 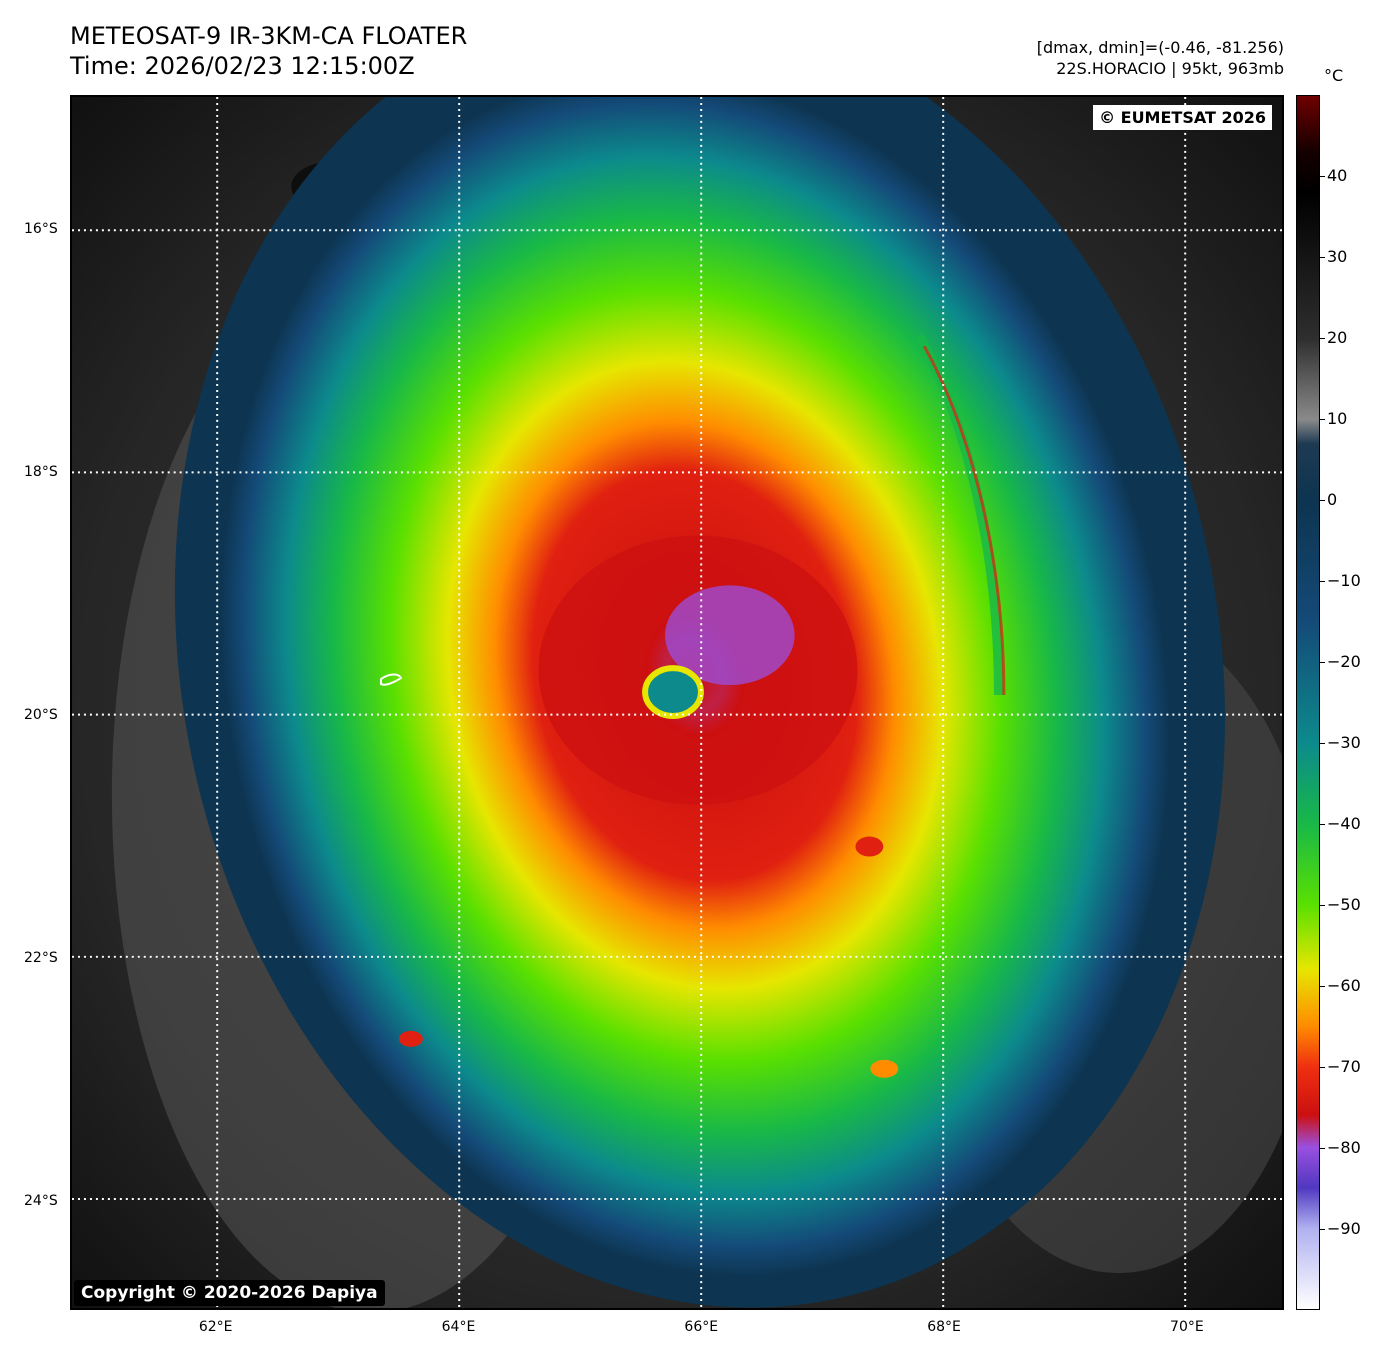 What do you see at coordinates (1170, 68) in the screenshot?
I see `storm-info-readout: 22S.HORACIO | 95kt, 963mb` at bounding box center [1170, 68].